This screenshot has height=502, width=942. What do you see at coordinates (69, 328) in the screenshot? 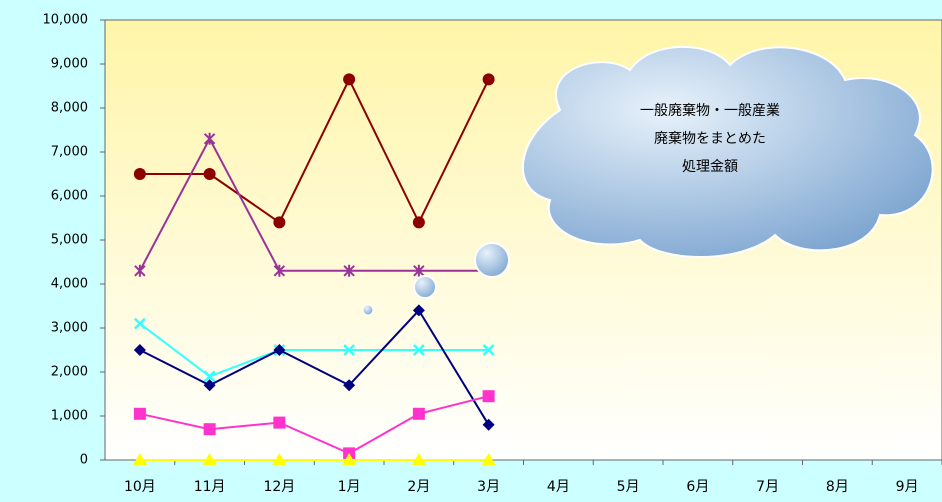
I see `y-tick-label: 3,000` at bounding box center [69, 328].